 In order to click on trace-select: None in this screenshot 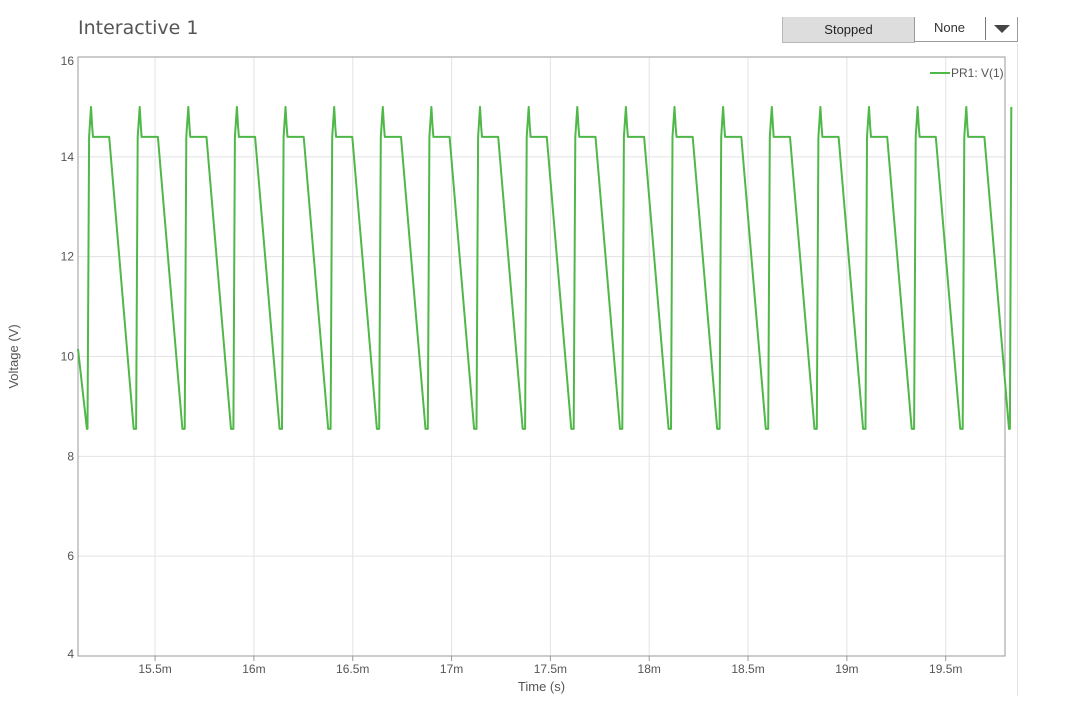, I will do `click(966, 29)`.